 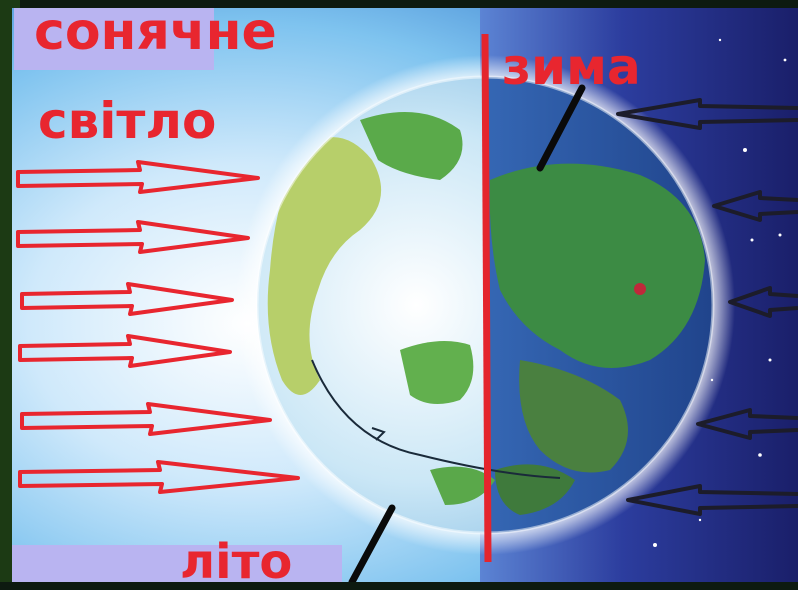 What do you see at coordinates (236, 562) in the screenshot?
I see `summer-label: літо` at bounding box center [236, 562].